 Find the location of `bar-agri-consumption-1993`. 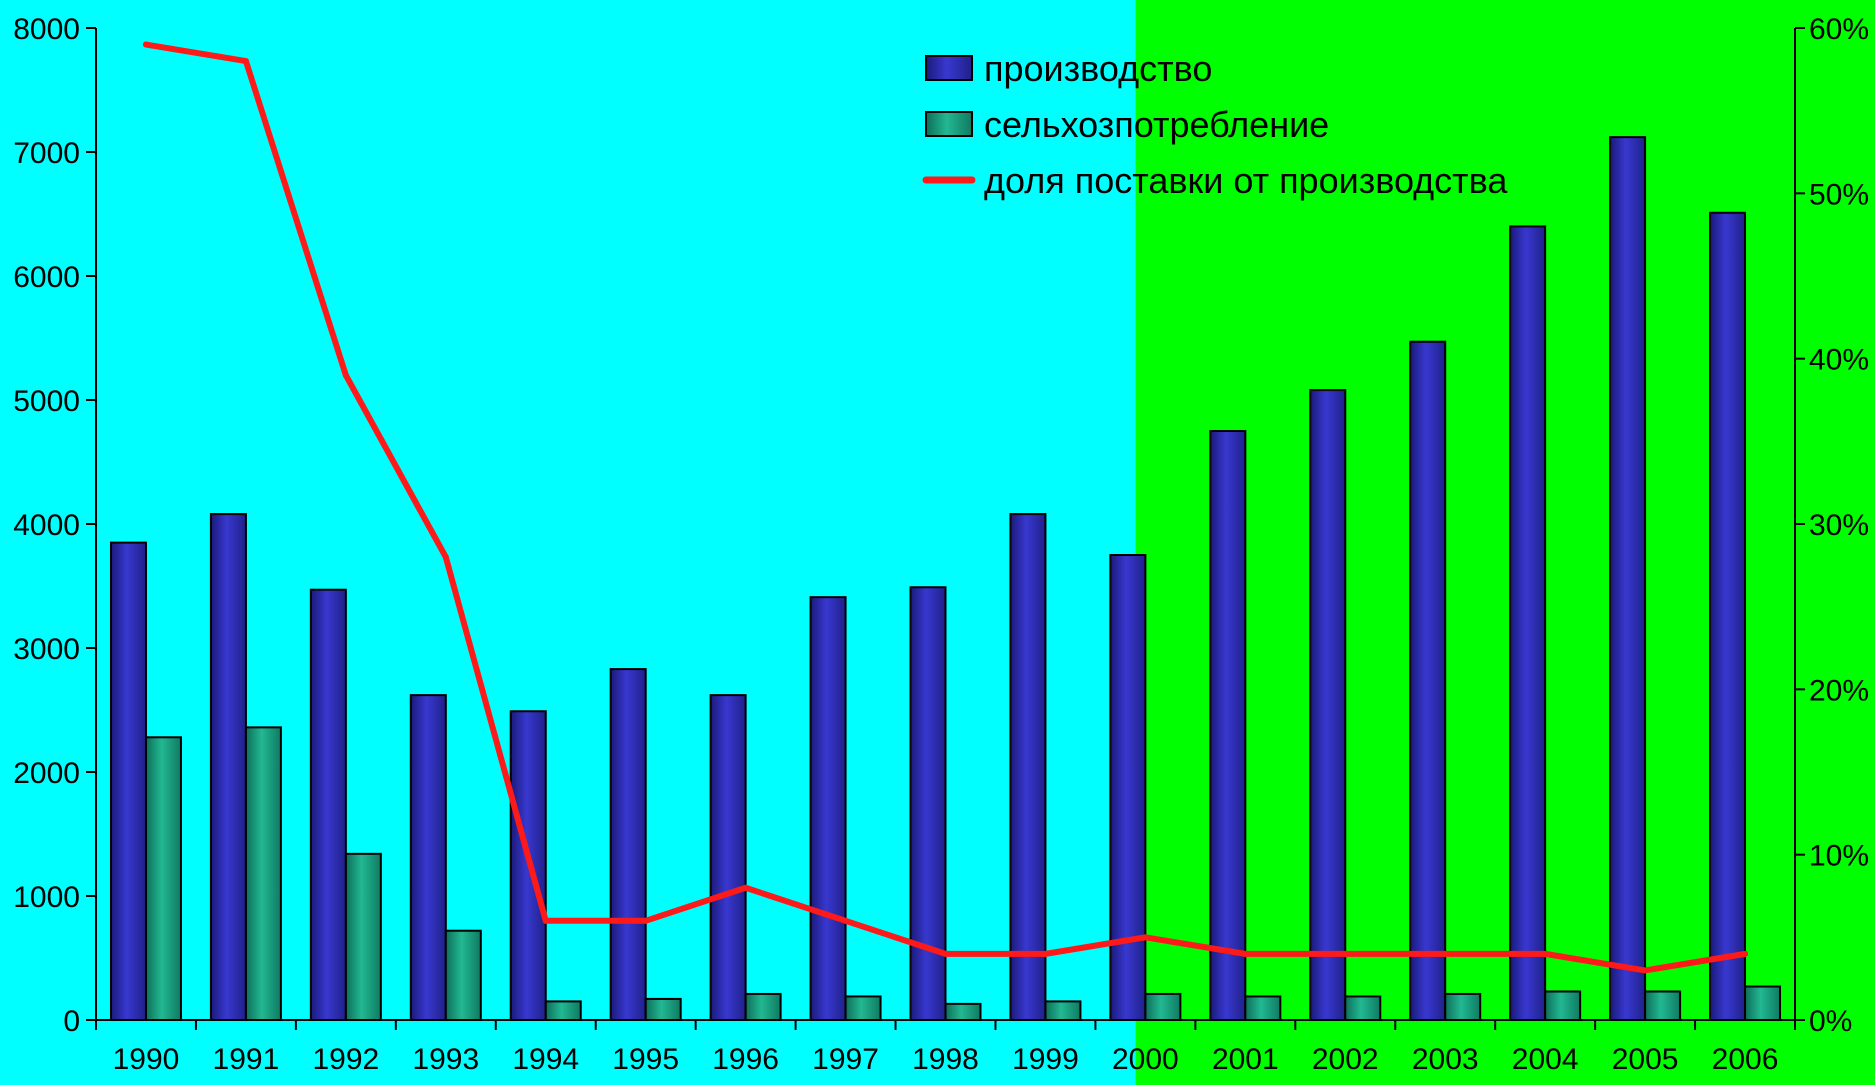

bar-agri-consumption-1993 is located at coordinates (463, 975).